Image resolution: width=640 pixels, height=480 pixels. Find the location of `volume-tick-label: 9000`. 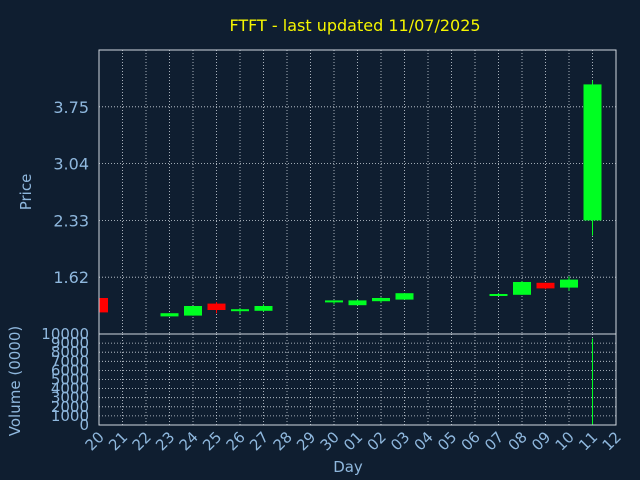

volume-tick-label: 9000 is located at coordinates (70, 343).